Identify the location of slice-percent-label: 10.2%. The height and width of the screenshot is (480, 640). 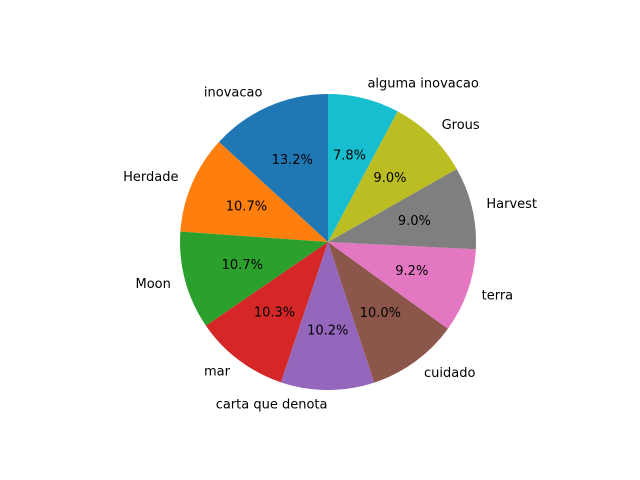
(327, 330).